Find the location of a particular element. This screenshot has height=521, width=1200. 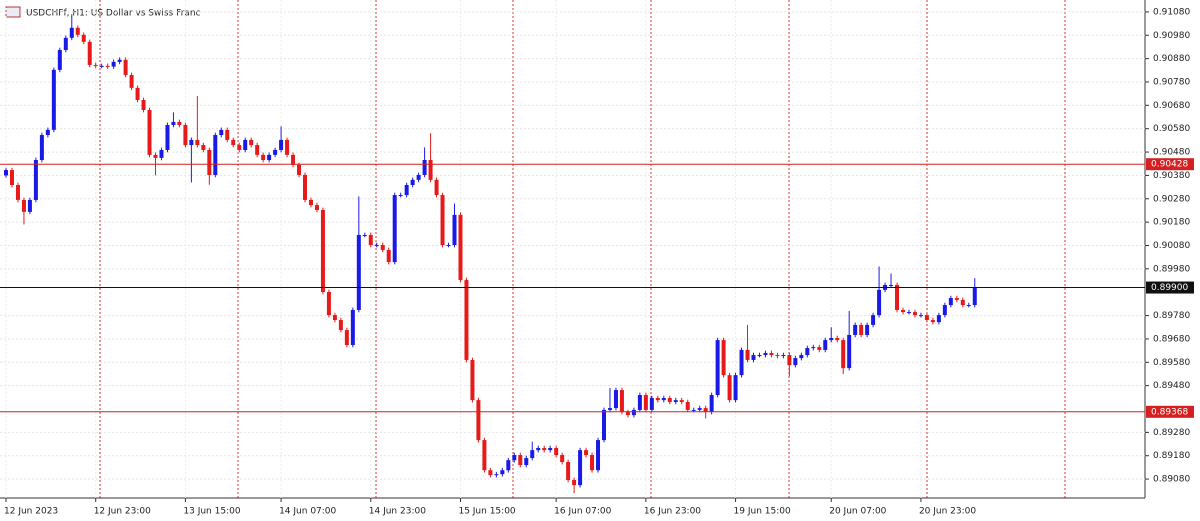

y-tick-label: 0.90480 is located at coordinates (1171, 153).